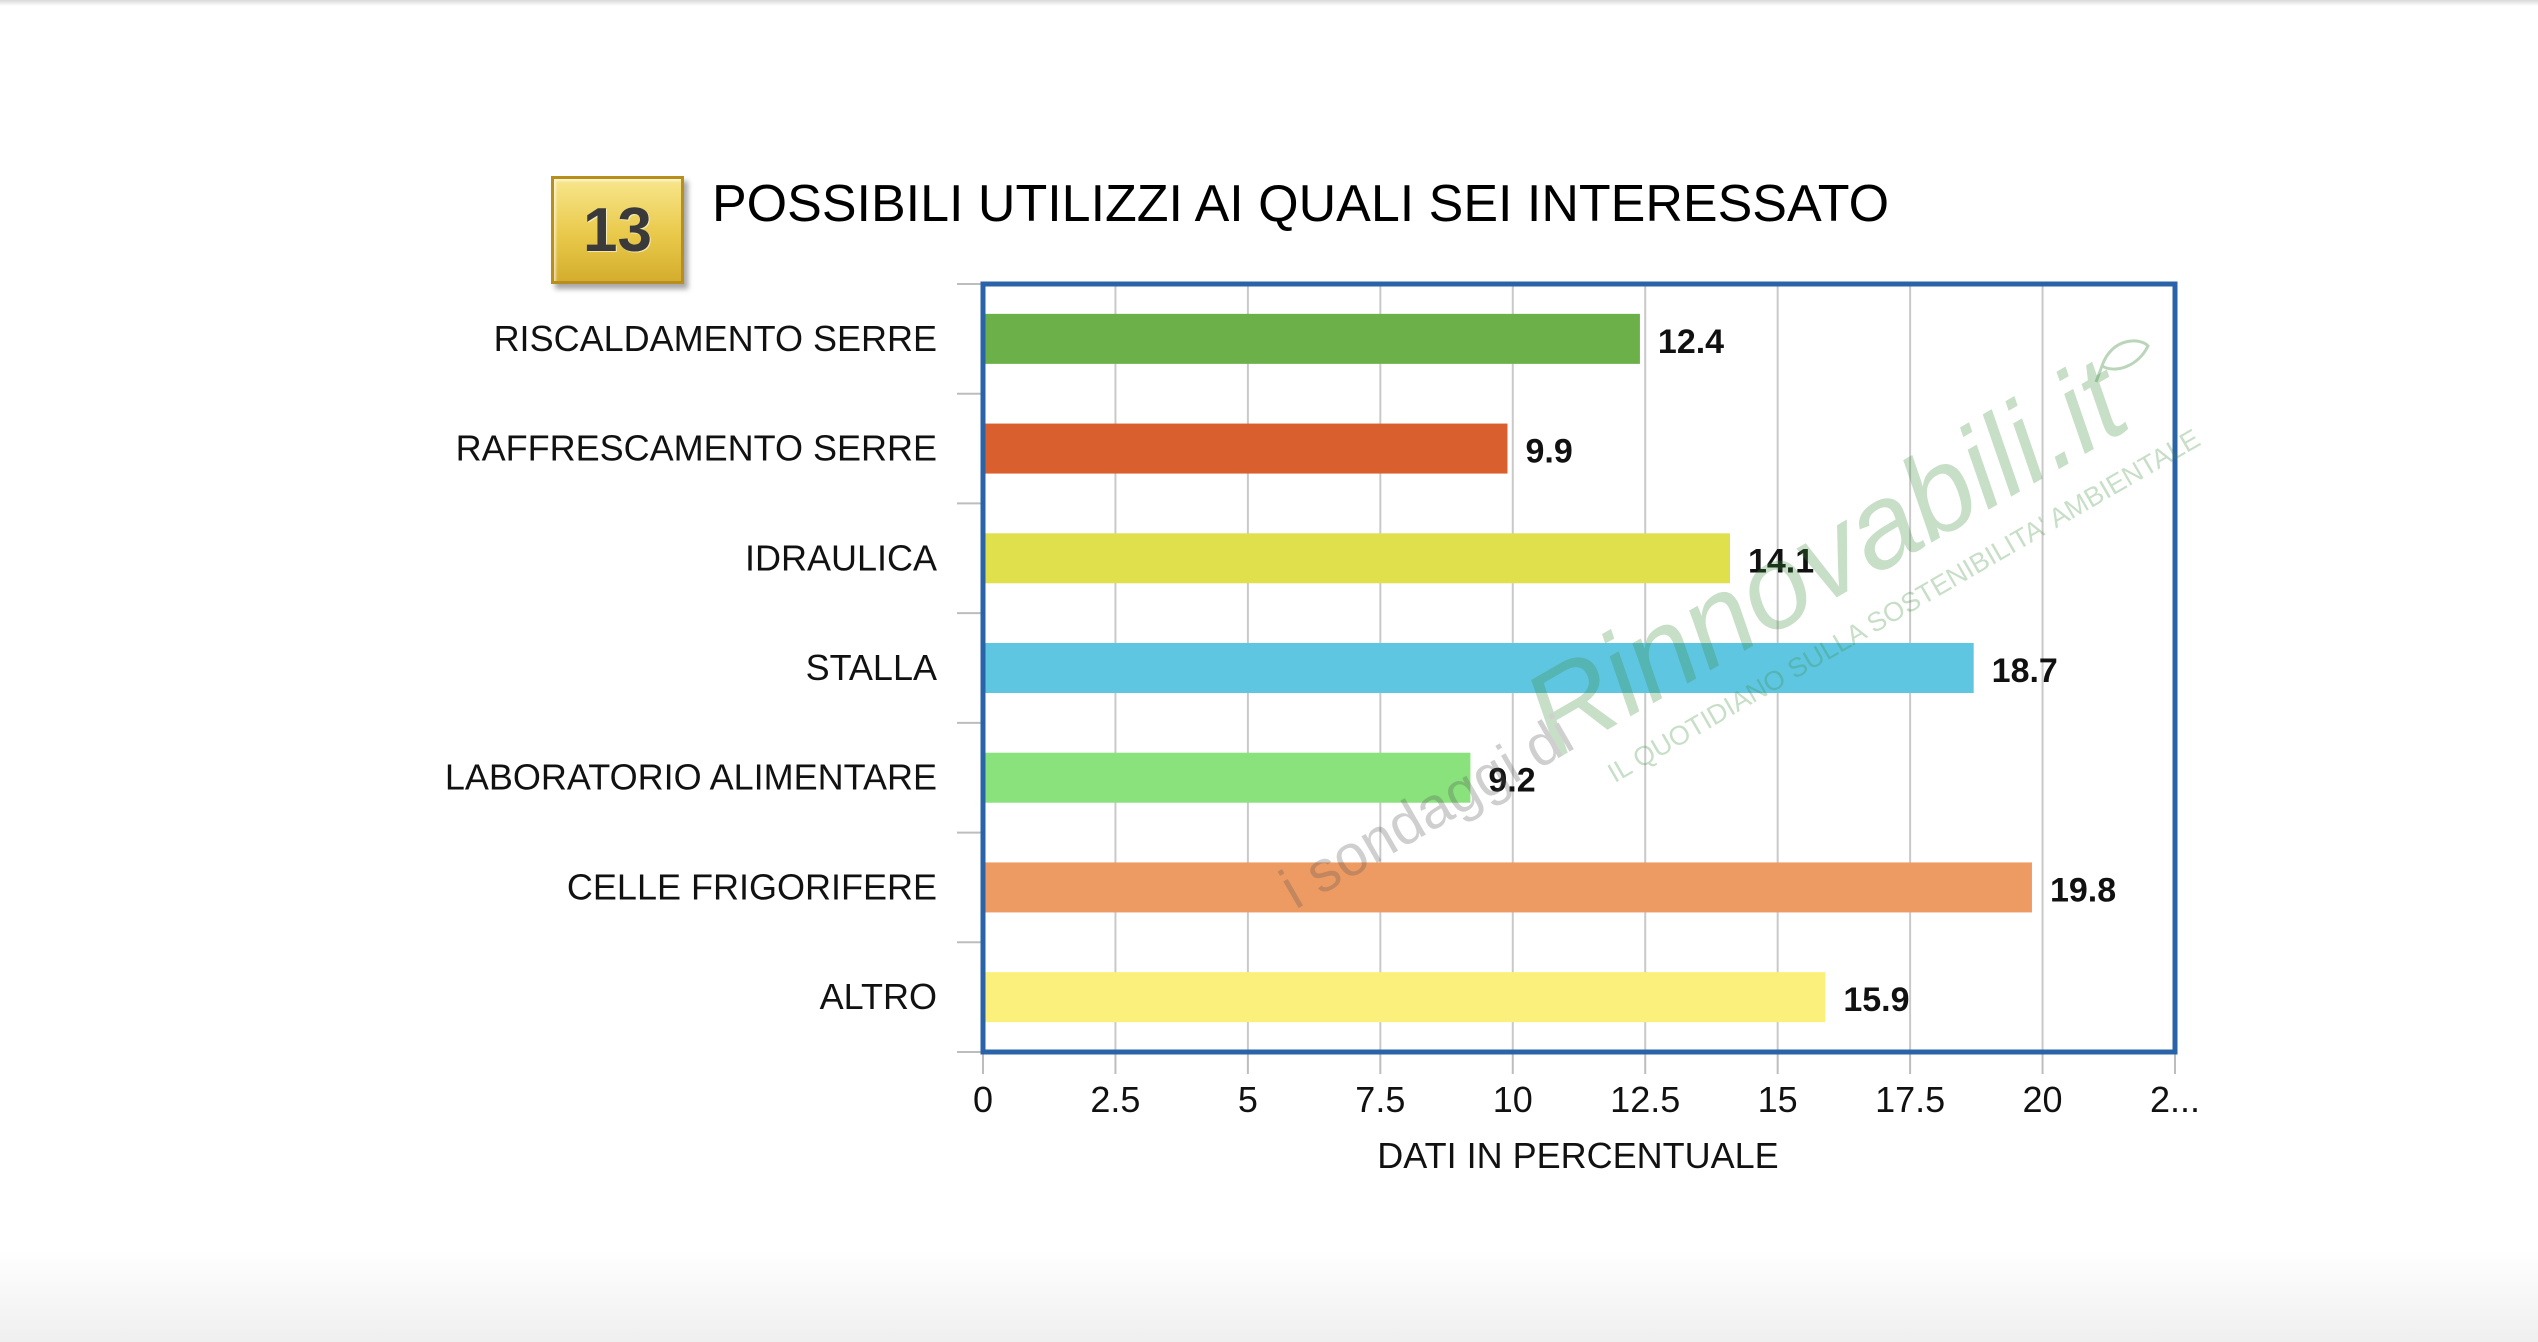  I want to click on category-label: IDRAULICA, so click(841, 557).